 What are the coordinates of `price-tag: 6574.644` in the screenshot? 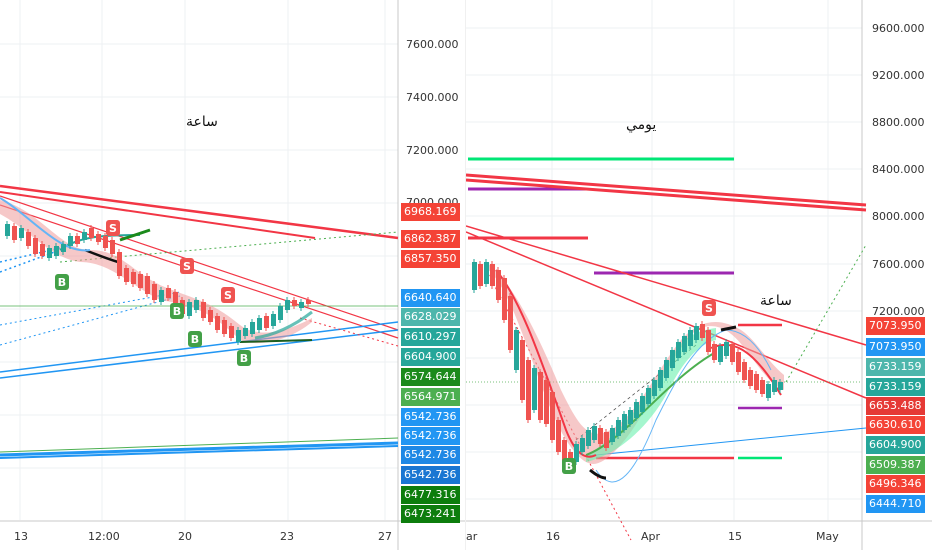 It's located at (430, 377).